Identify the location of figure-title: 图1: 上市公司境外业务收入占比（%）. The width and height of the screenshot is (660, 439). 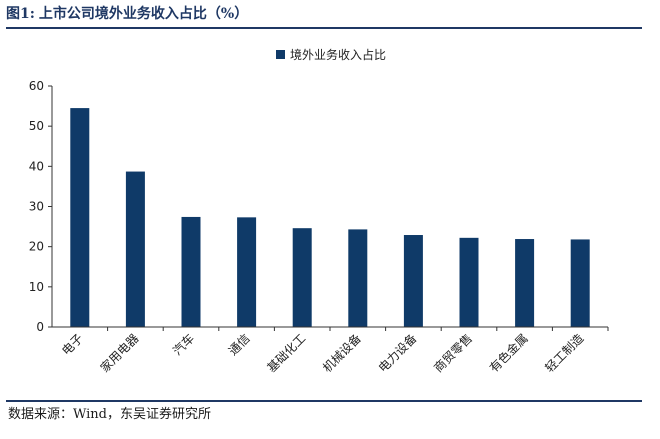
(321, 14).